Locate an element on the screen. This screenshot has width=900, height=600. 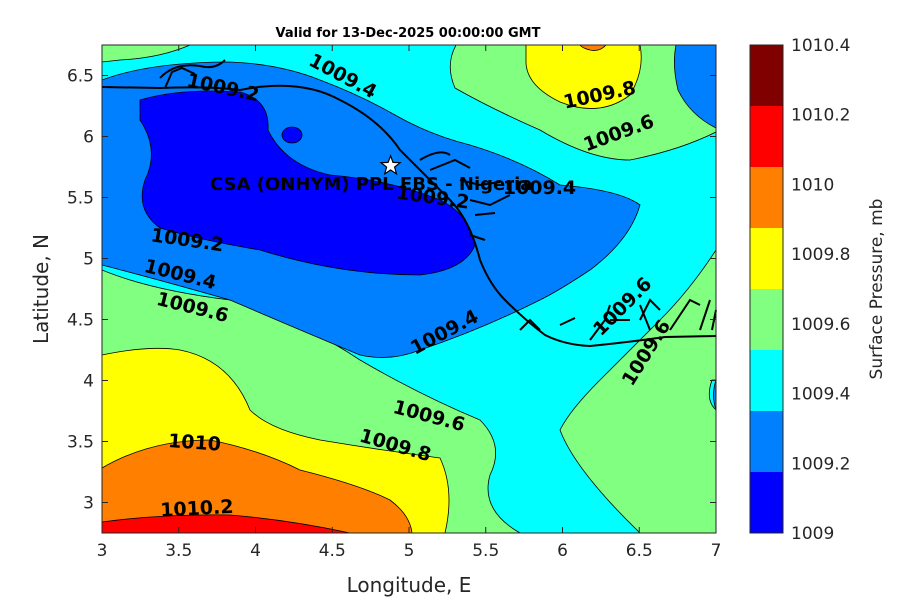
colorbar-bands is located at coordinates (766, 289).